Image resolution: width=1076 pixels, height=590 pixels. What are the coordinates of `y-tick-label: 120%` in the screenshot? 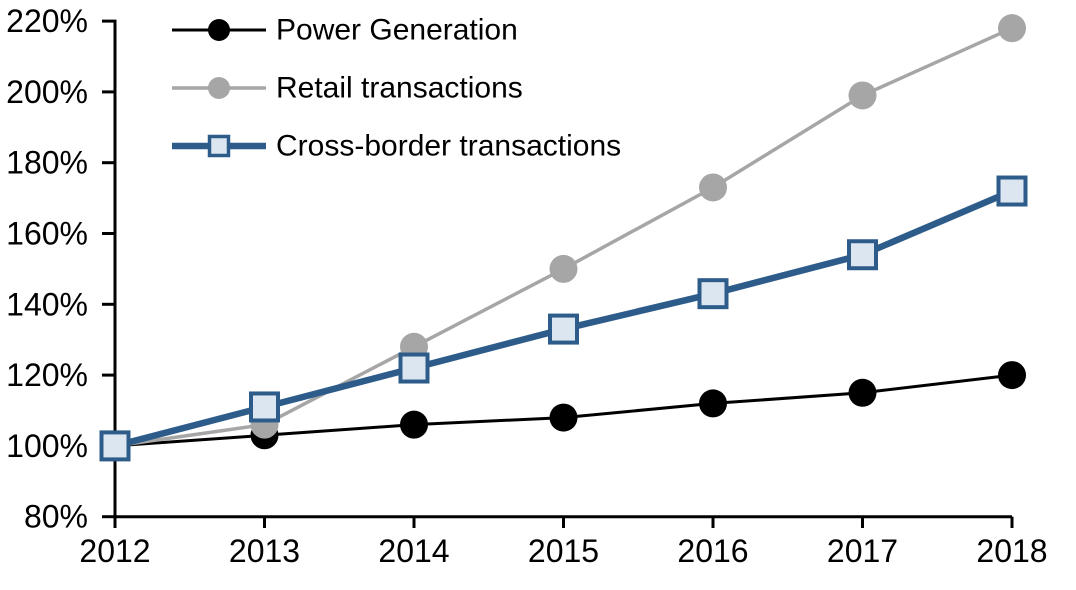 It's located at (47, 375).